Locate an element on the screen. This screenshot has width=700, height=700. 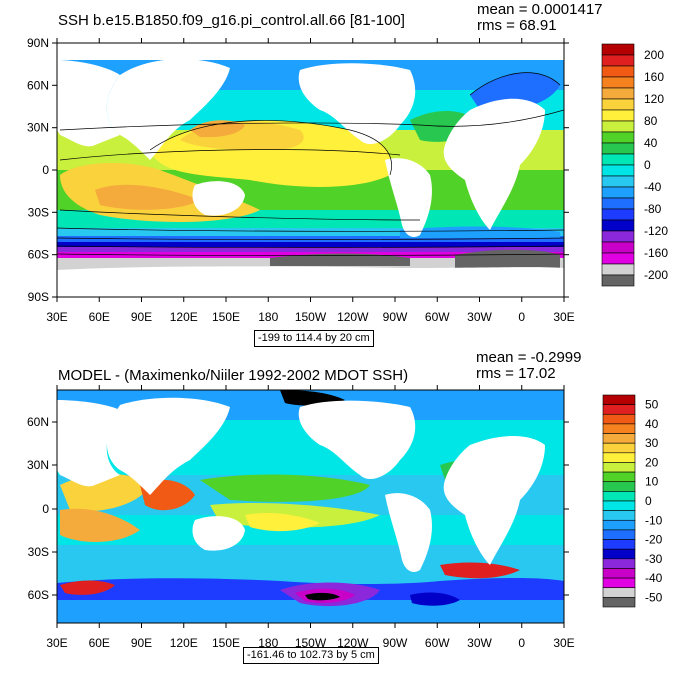
top-mean-value: mean = 0.0001417 is located at coordinates (540, 9).